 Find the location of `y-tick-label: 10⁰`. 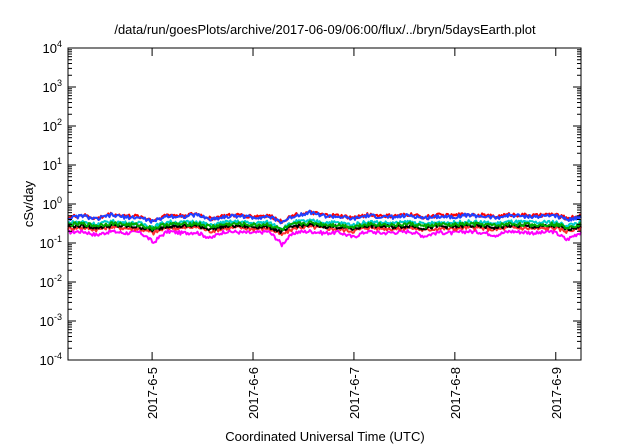

y-tick-label: 10⁰ is located at coordinates (52, 203).